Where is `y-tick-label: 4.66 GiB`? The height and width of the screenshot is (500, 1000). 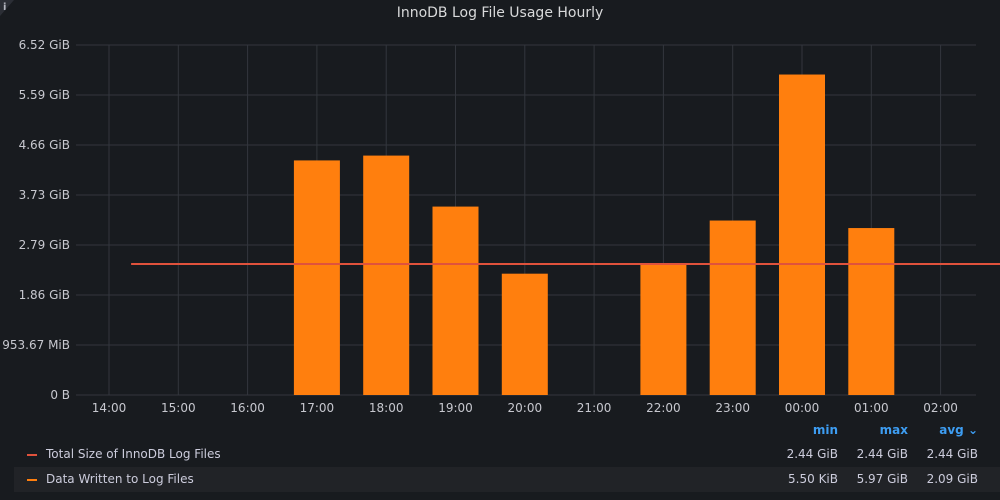 y-tick-label: 4.66 GiB is located at coordinates (44, 145).